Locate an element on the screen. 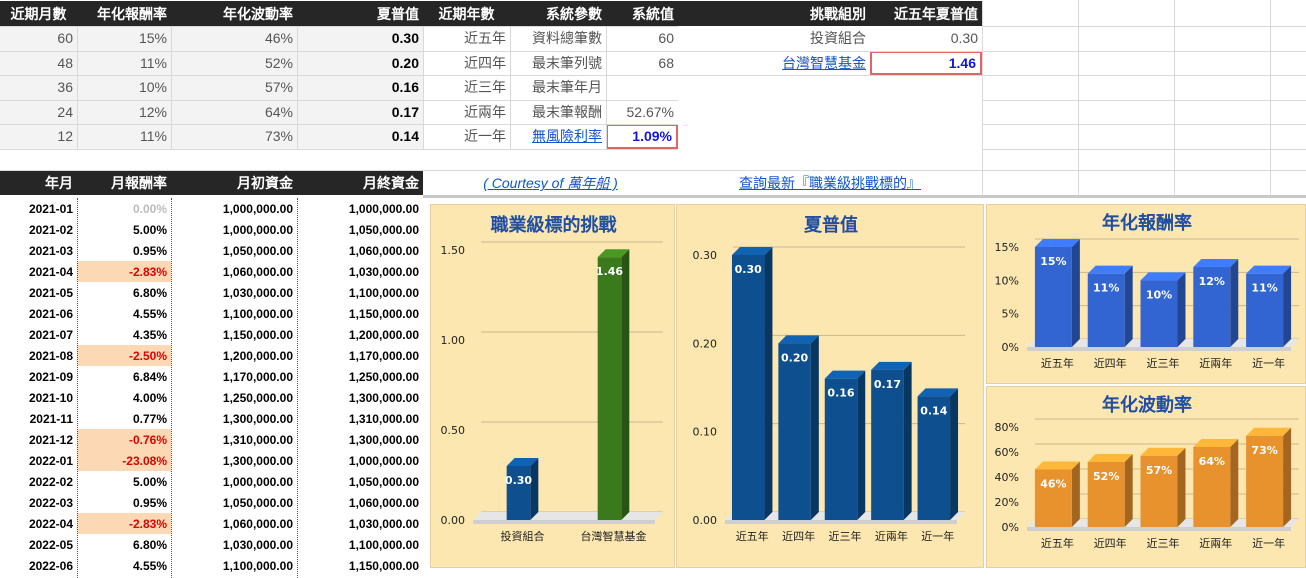 The image size is (1306, 578). monthly-cell-6-1: 4.35% is located at coordinates (149, 334).